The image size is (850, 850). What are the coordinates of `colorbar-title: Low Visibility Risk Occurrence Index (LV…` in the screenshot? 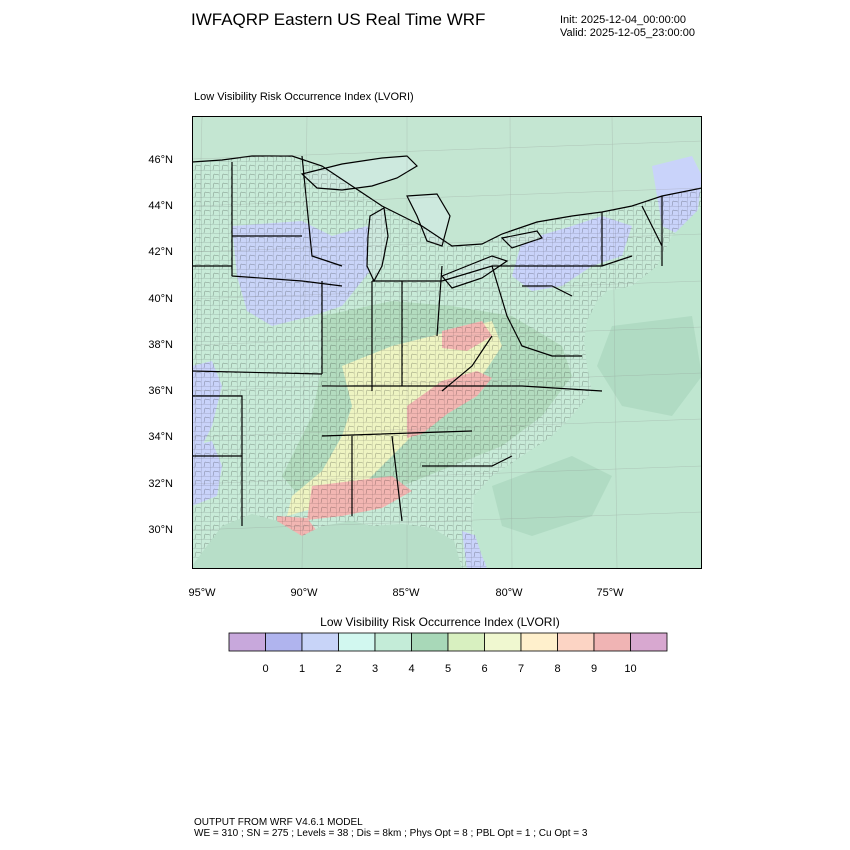 It's located at (440, 622).